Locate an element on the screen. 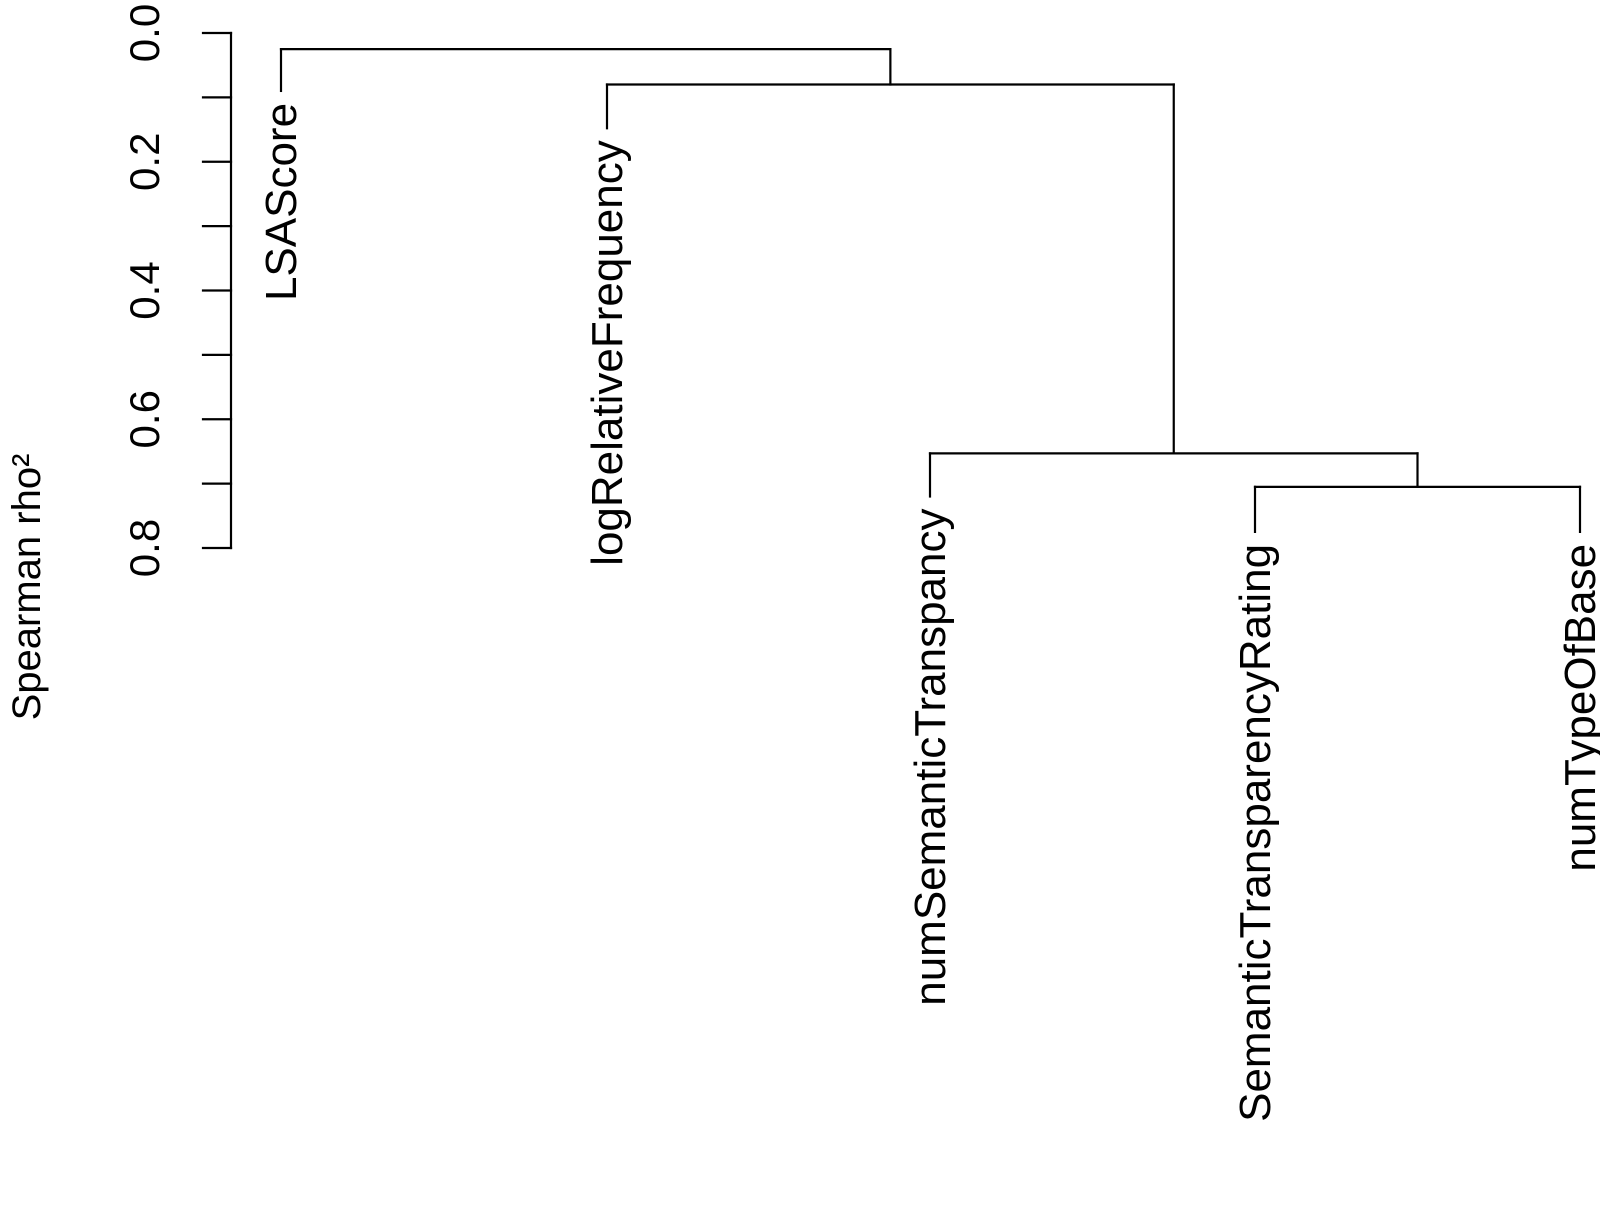  y-axis: Spearman rho² 0.0 0.2 0.4 0.6 0.8 is located at coordinates (119, 362).